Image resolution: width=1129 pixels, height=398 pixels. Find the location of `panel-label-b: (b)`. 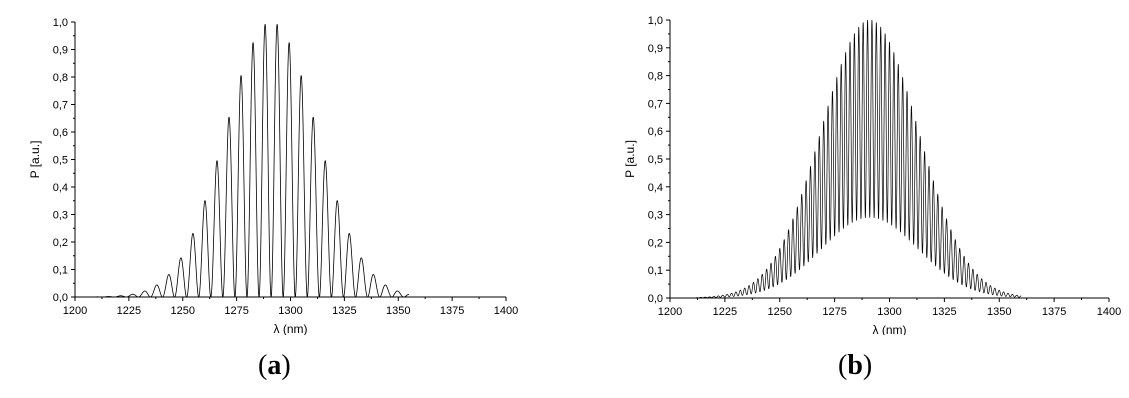

panel-label-b: (b) is located at coordinates (855, 365).